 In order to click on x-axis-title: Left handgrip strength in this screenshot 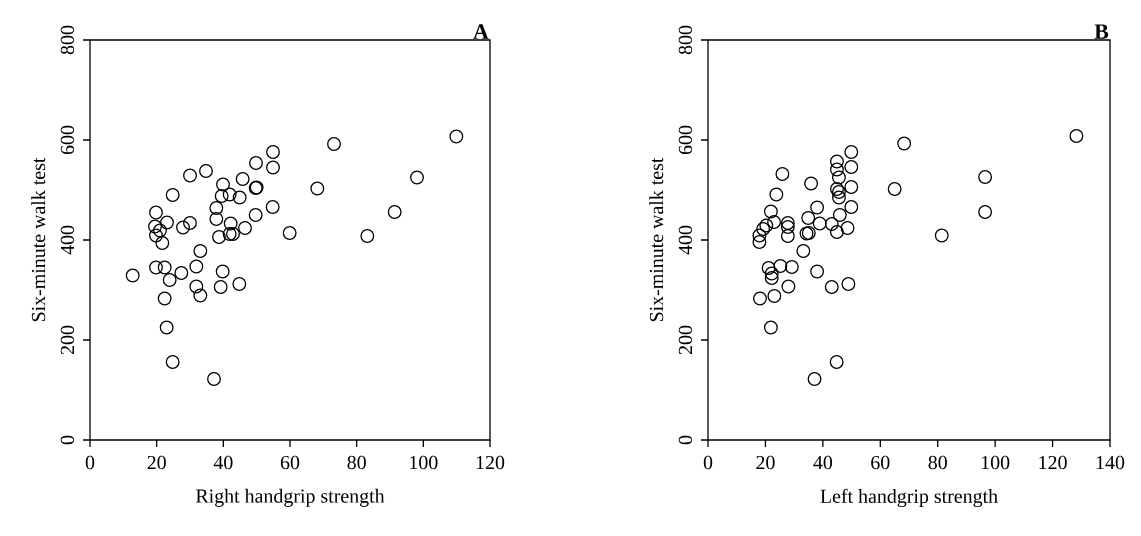, I will do `click(909, 498)`.